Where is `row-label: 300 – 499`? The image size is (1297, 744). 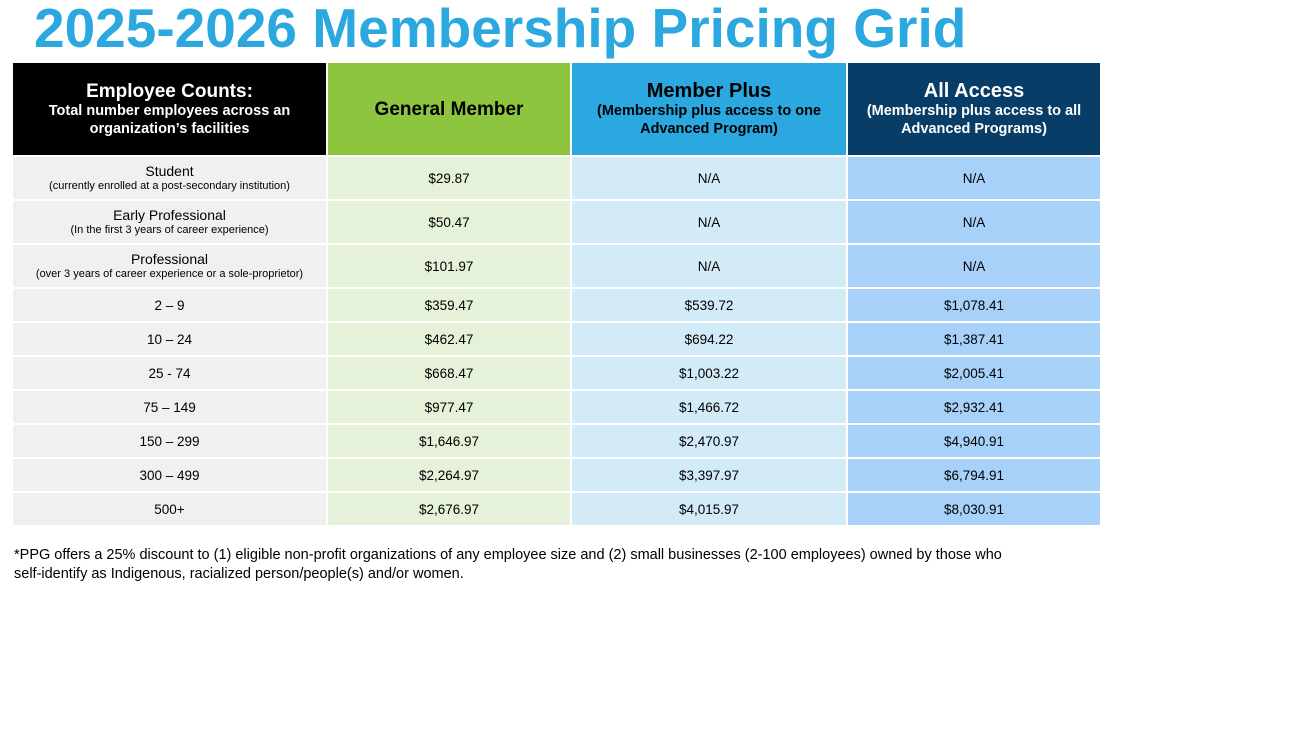 row-label: 300 – 499 is located at coordinates (170, 475).